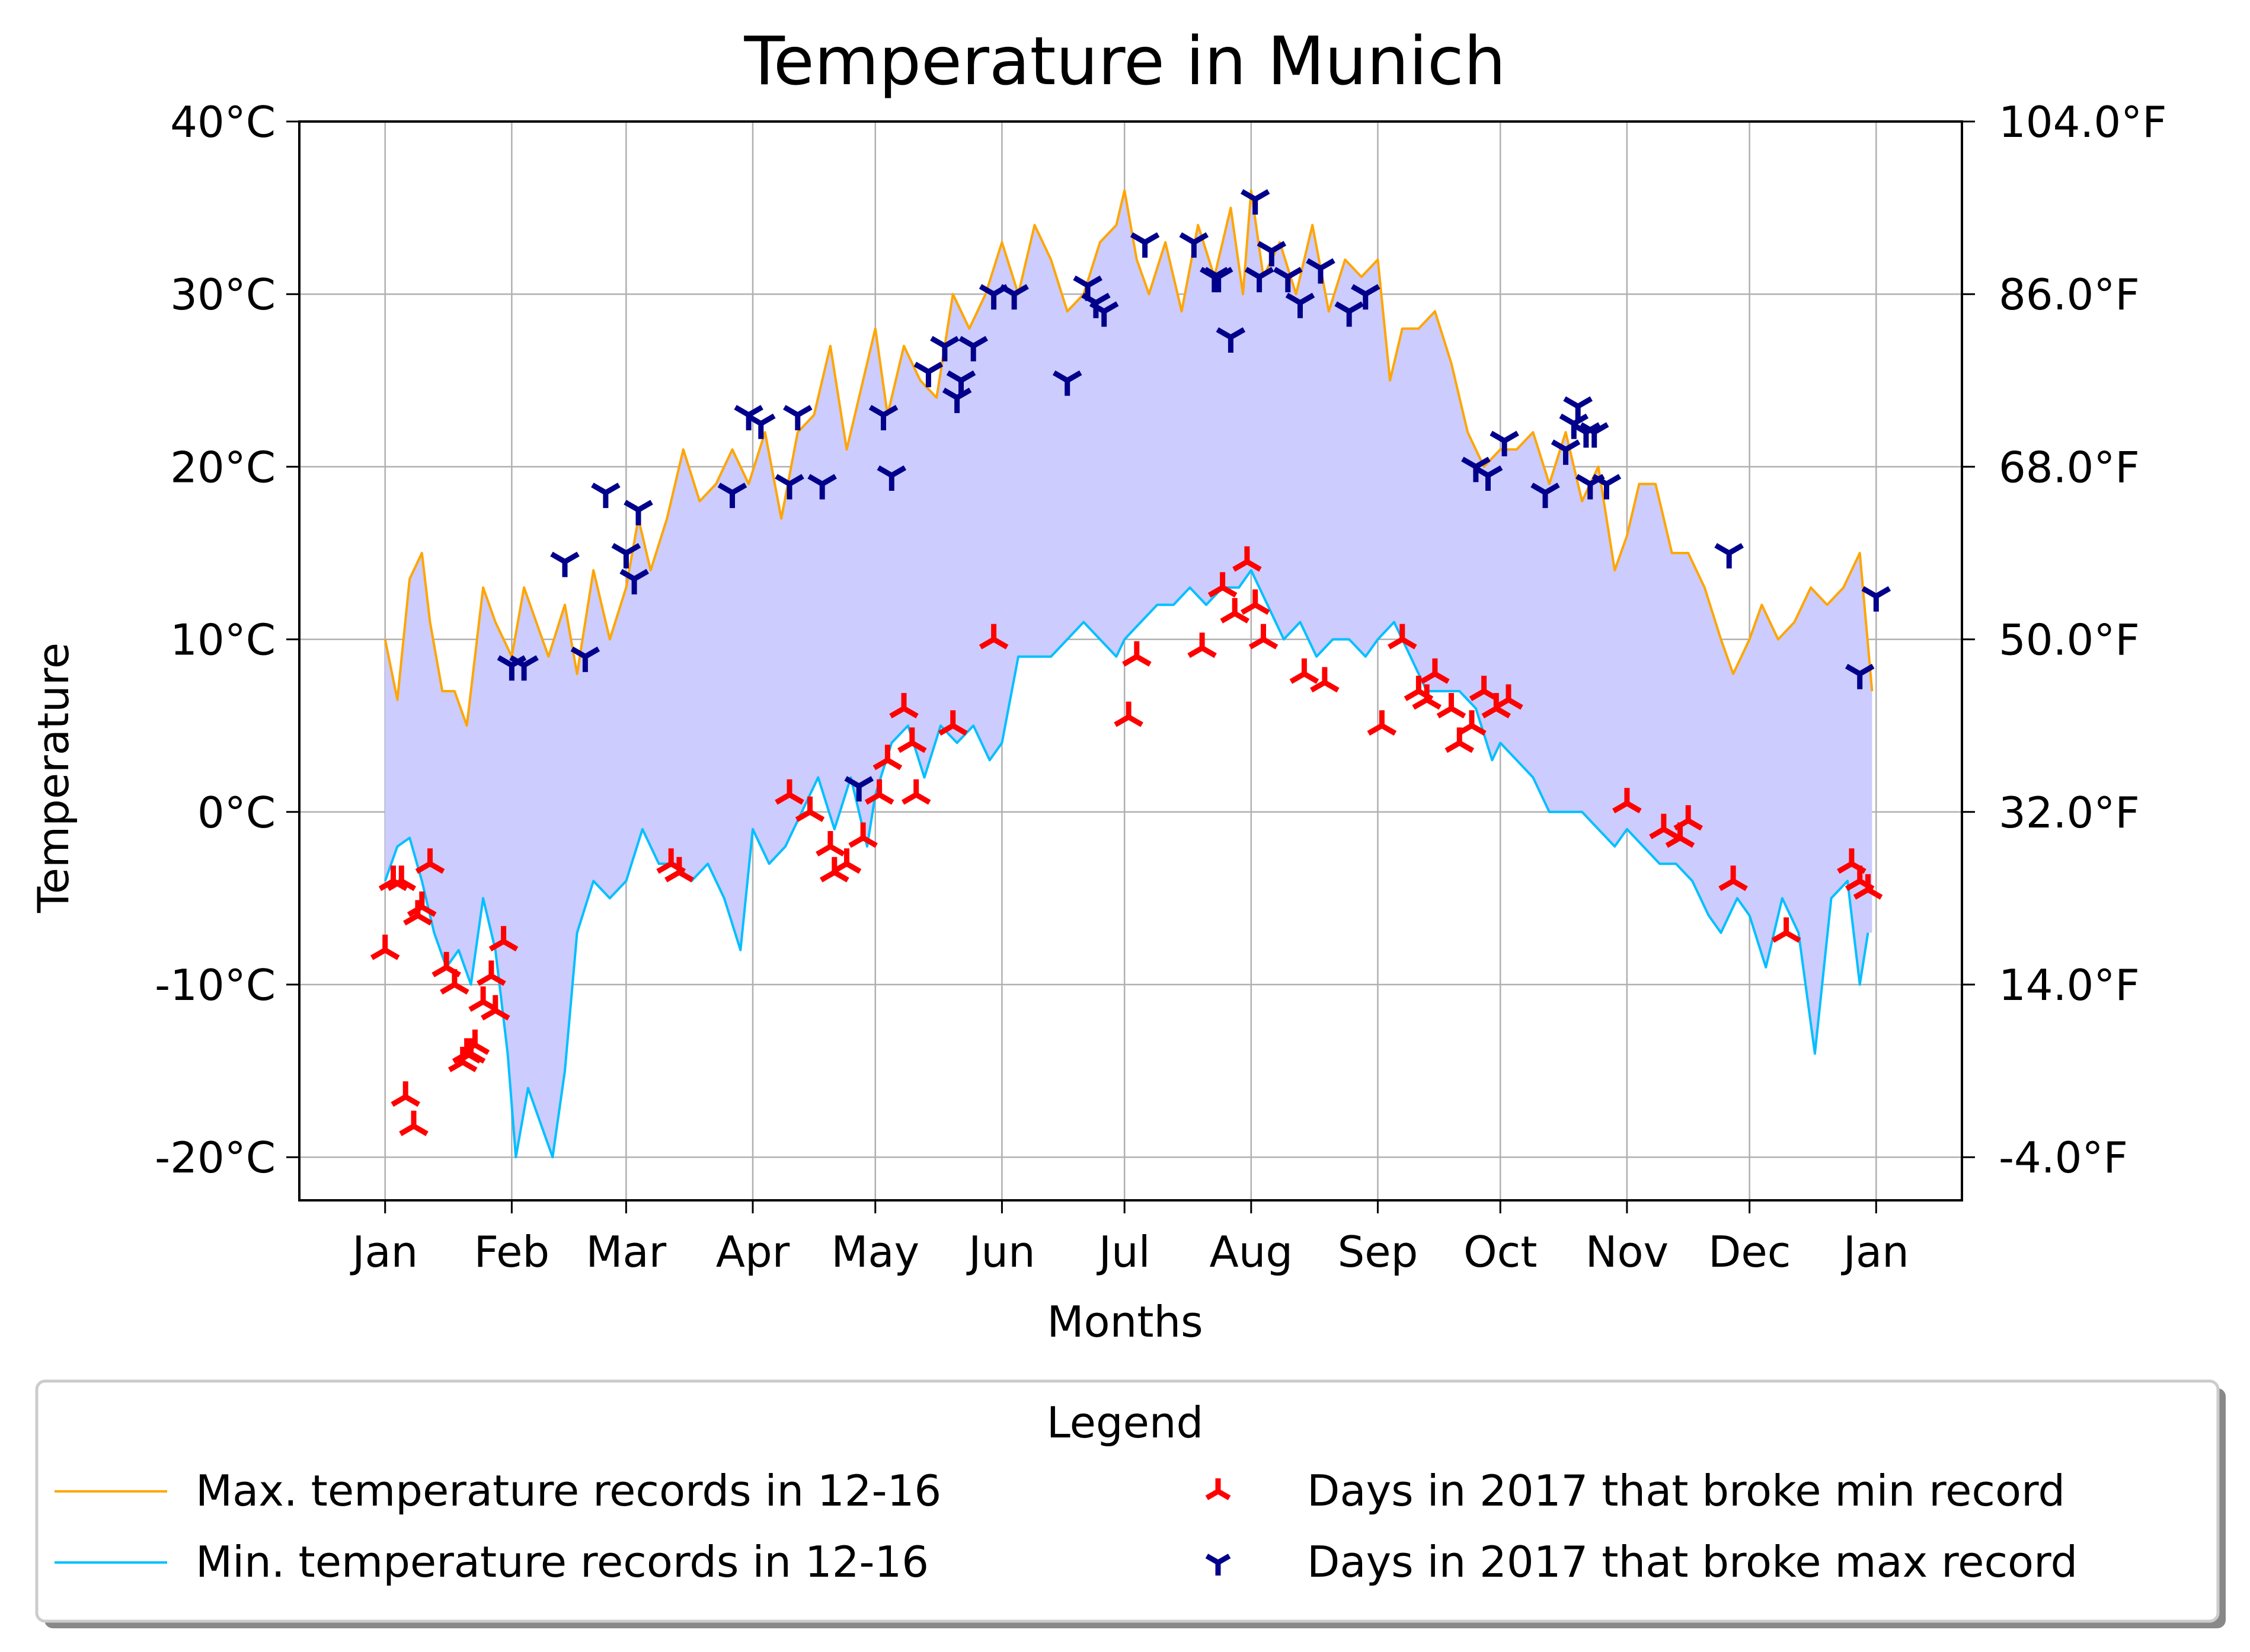  Describe the element at coordinates (2069, 294) in the screenshot. I see `y2-tick-label: 86.0°F` at that location.